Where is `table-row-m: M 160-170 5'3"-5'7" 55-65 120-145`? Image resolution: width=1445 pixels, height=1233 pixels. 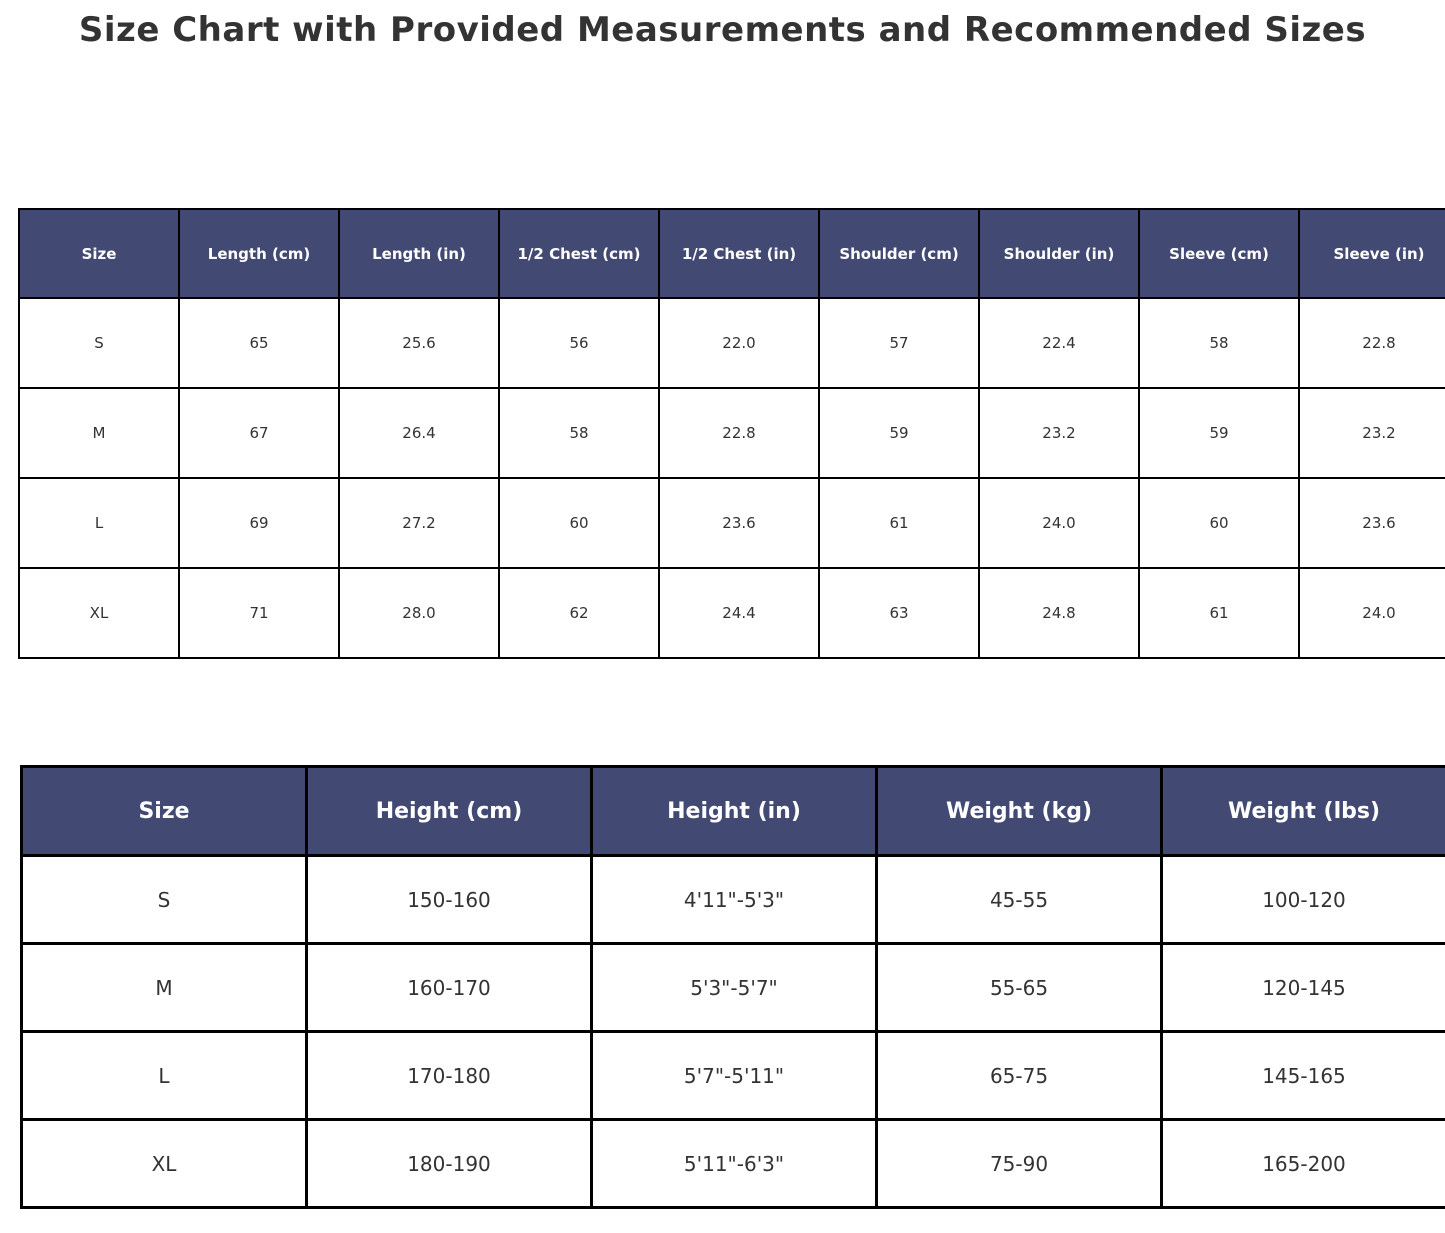
table-row-m: M 160-170 5'3"-5'7" 55-65 120-145 is located at coordinates (732, 987).